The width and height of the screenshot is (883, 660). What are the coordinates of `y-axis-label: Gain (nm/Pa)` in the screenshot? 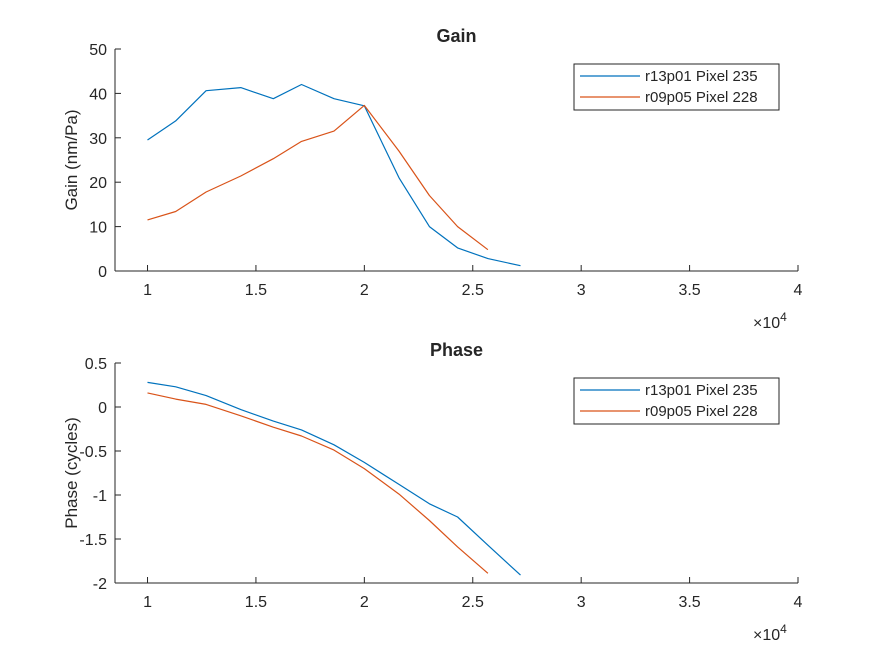 It's located at (71, 159).